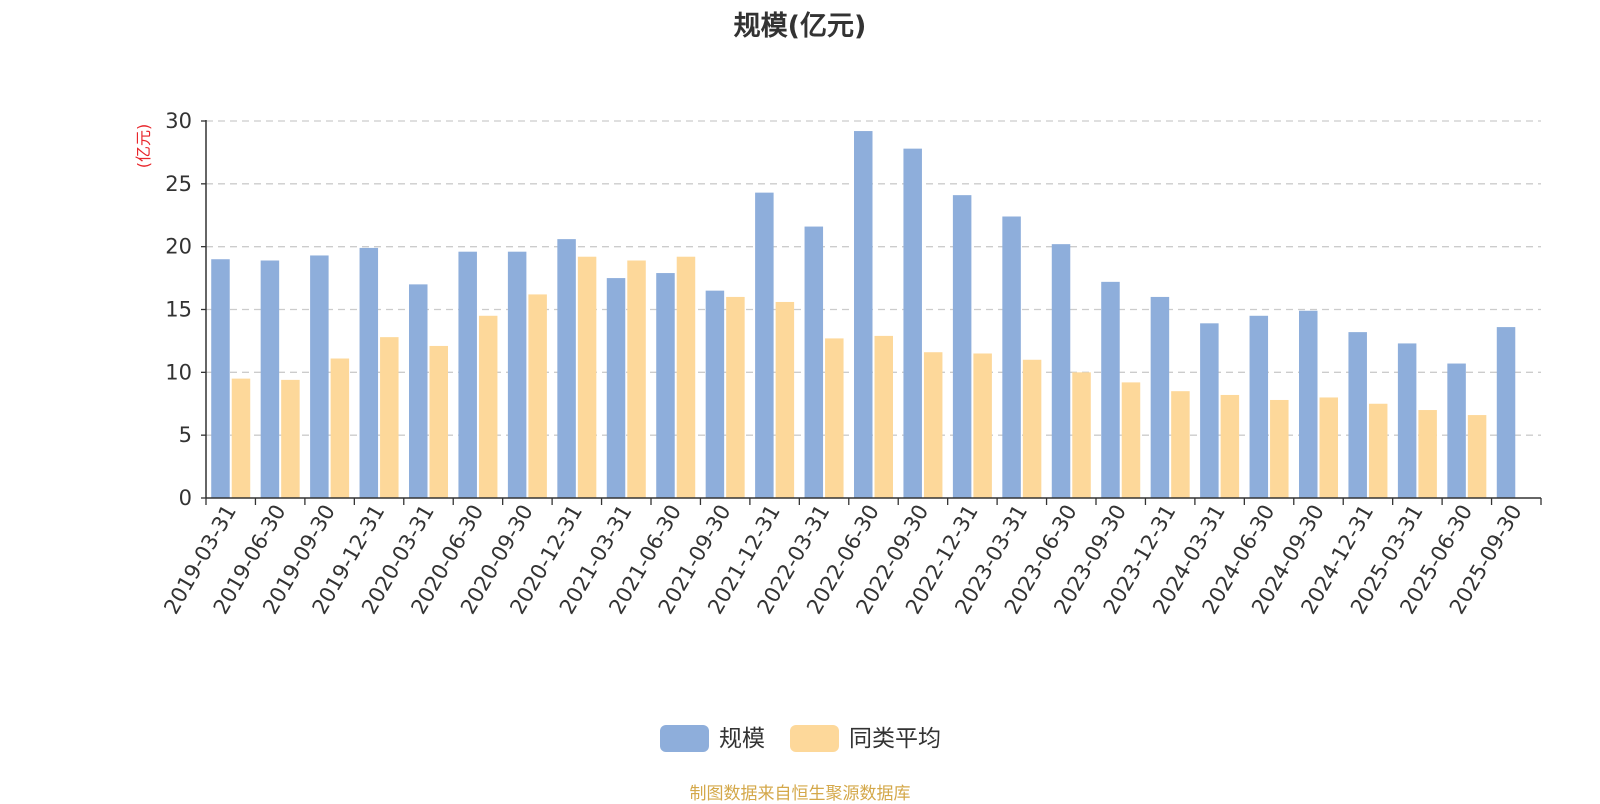 The image size is (1600, 804). Describe the element at coordinates (178, 247) in the screenshot. I see `y-tick-label: 20` at that location.